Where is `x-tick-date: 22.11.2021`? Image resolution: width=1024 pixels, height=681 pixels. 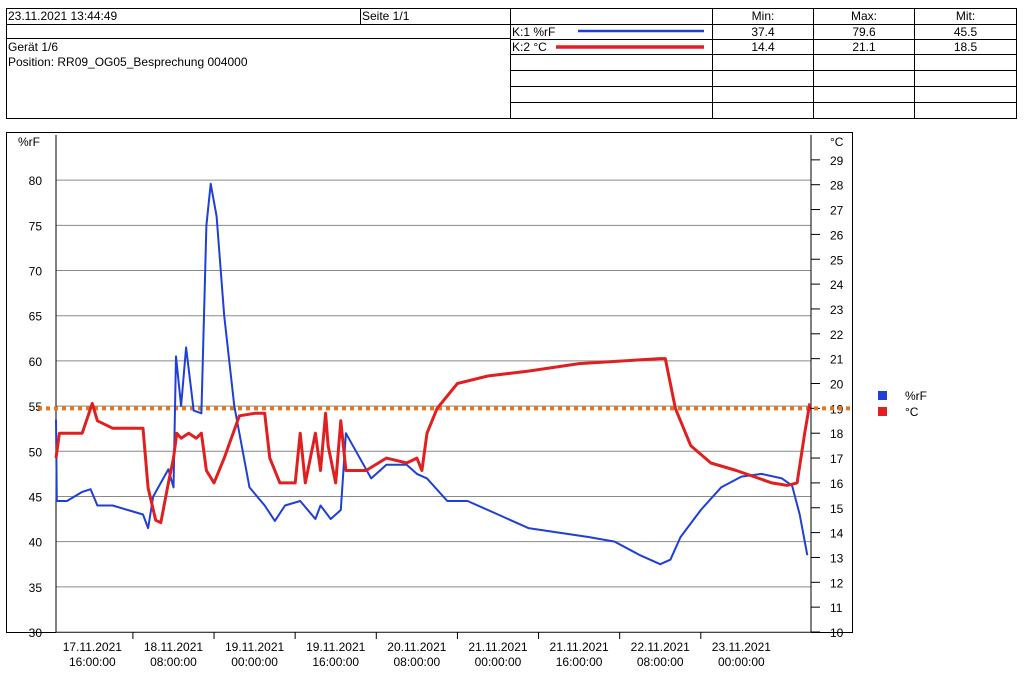 x-tick-date: 22.11.2021 is located at coordinates (660, 647).